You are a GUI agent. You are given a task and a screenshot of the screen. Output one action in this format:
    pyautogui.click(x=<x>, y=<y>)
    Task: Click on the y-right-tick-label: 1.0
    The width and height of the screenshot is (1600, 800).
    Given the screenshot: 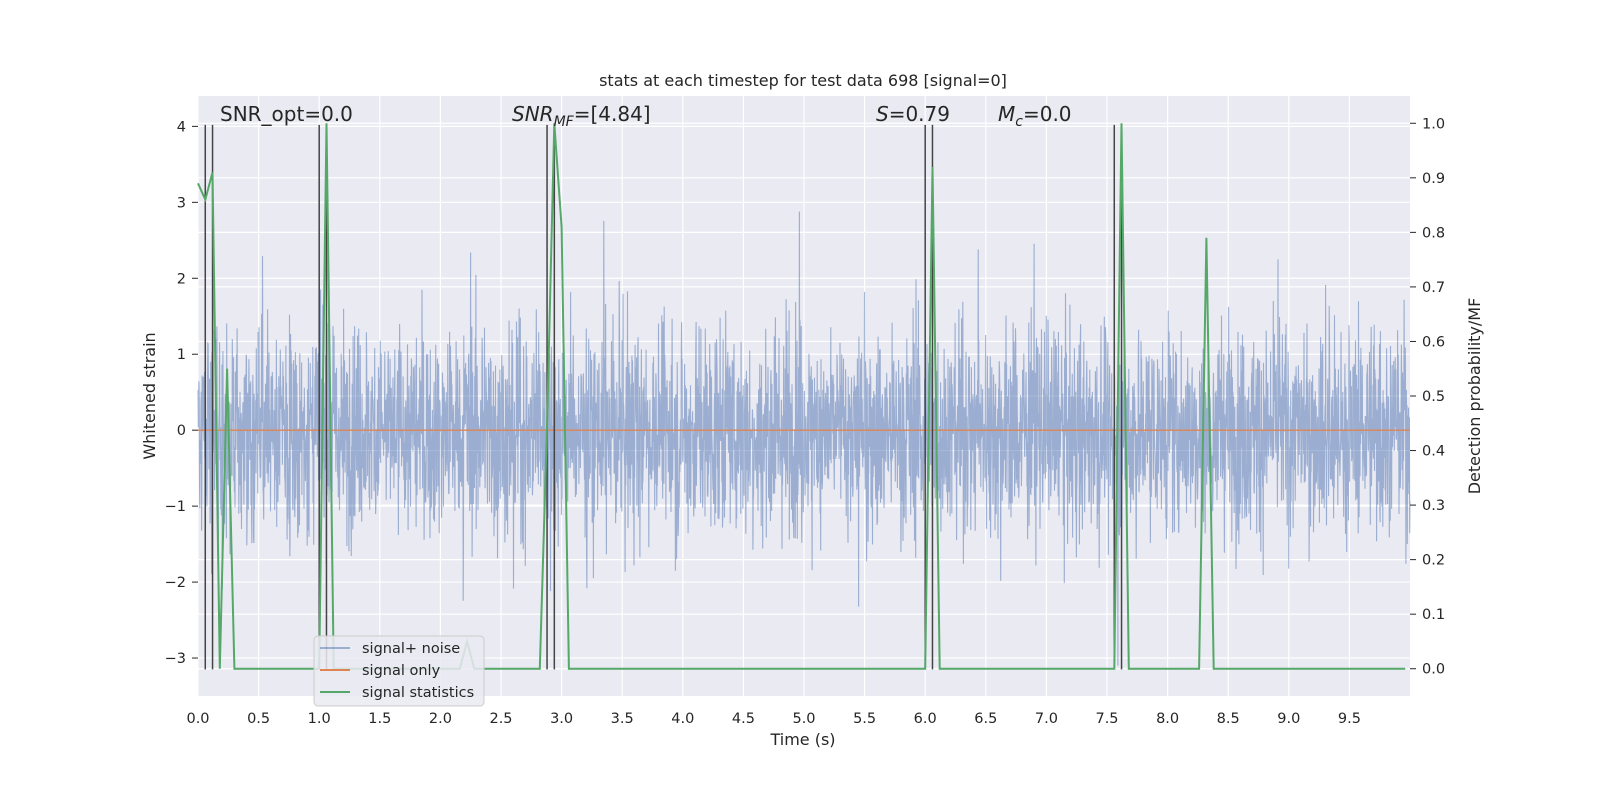 What is the action you would take?
    pyautogui.click(x=1433, y=124)
    